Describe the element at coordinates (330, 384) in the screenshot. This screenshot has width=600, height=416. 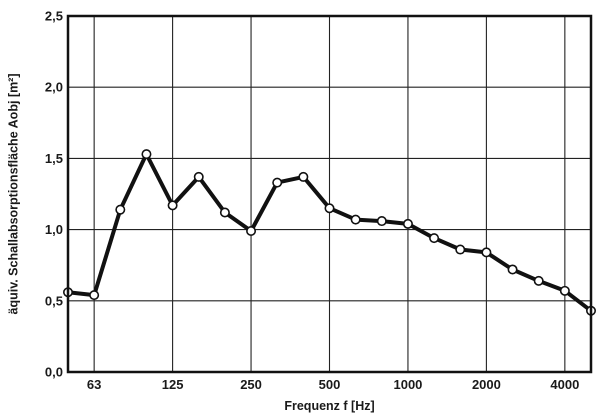
I see `x-tick-label: 500` at that location.